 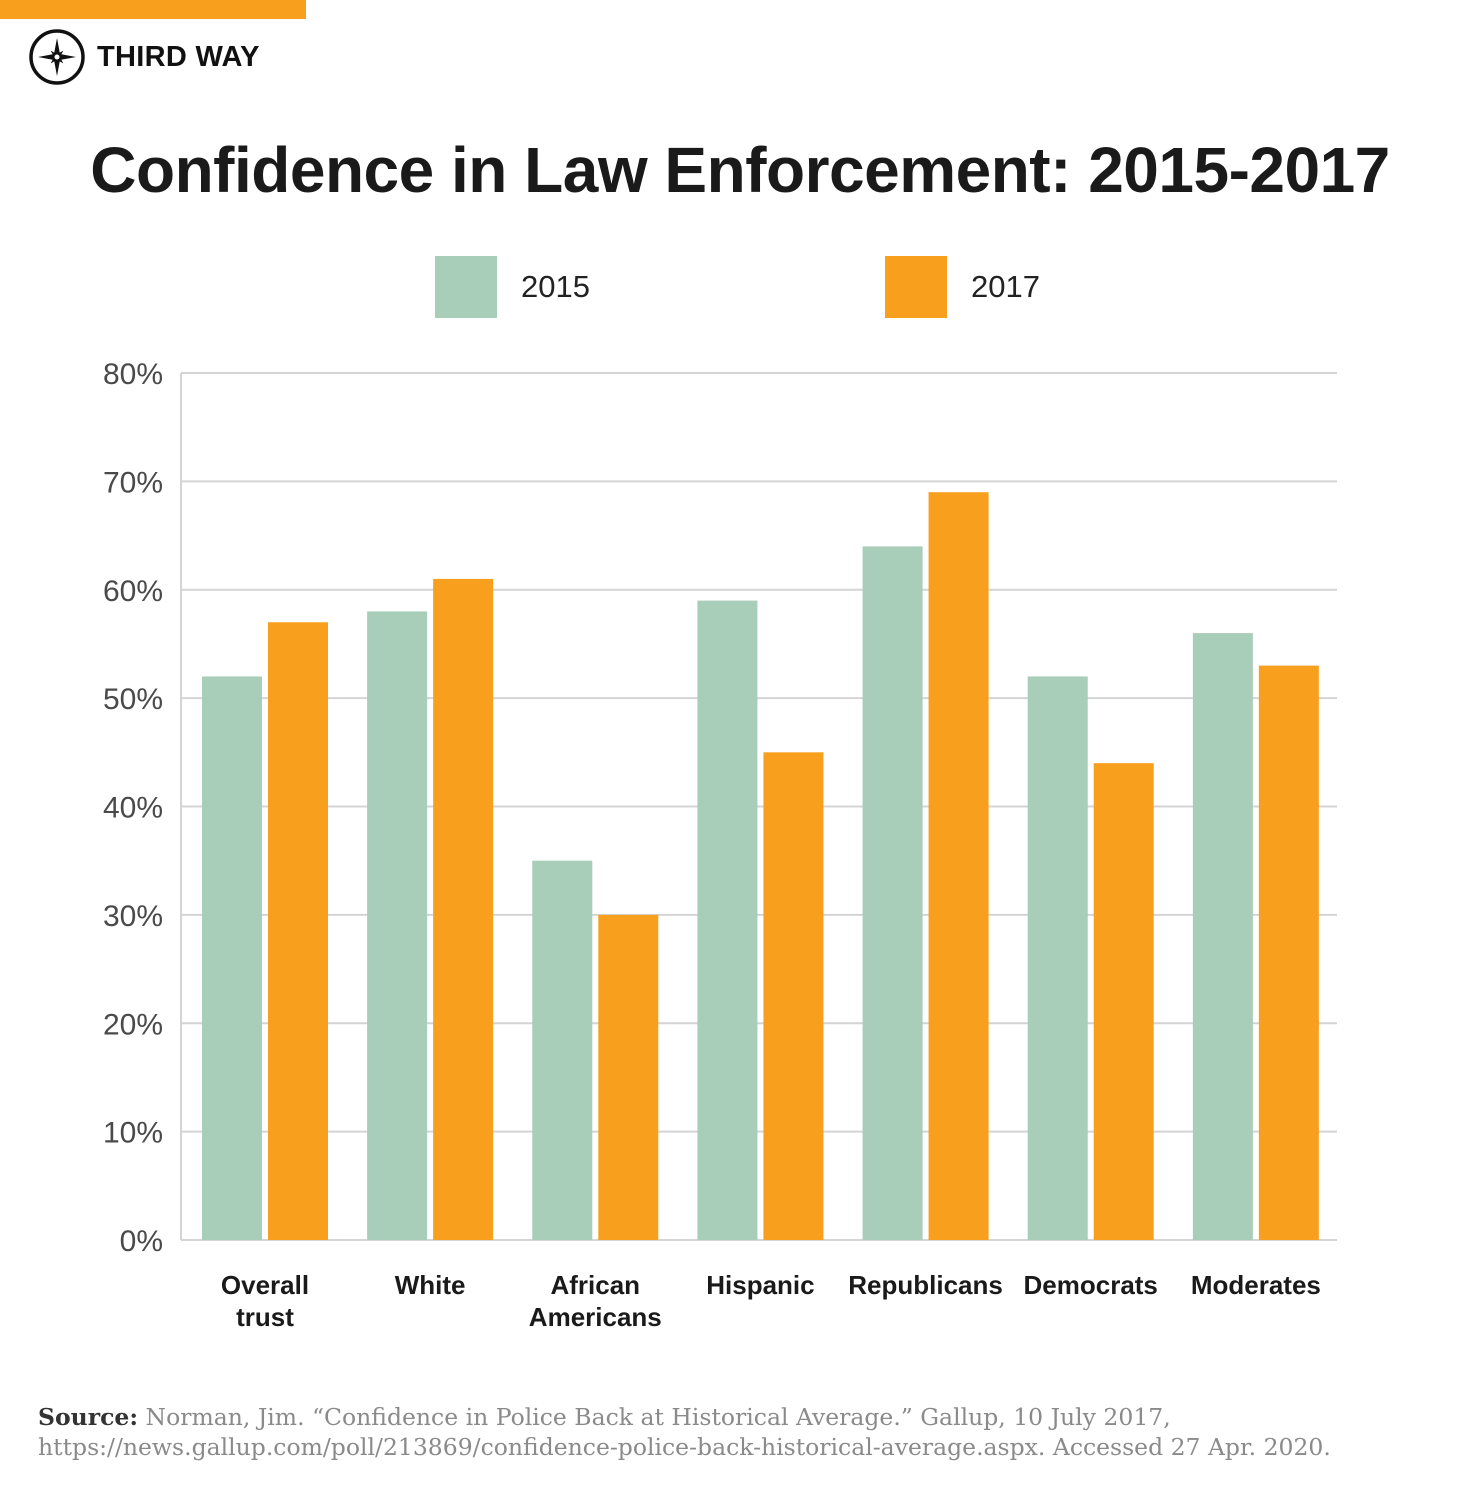 What do you see at coordinates (265, 1317) in the screenshot?
I see `x-tick-label: trust` at bounding box center [265, 1317].